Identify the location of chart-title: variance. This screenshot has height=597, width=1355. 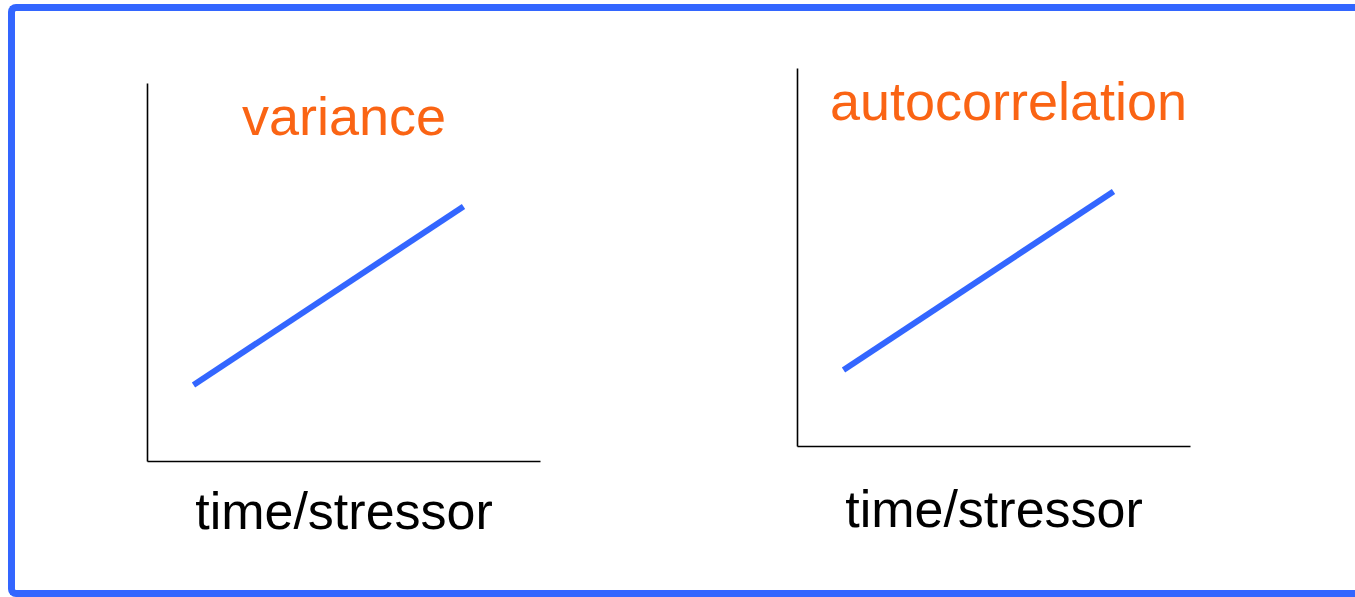
(344, 115).